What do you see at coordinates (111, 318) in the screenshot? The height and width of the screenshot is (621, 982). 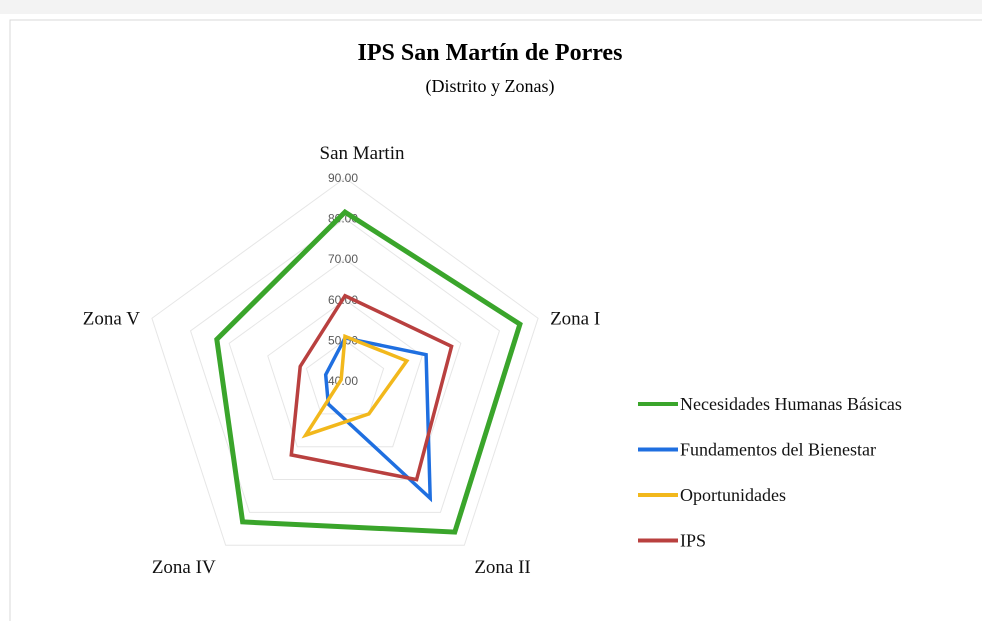 I see `category-label: Zona V` at bounding box center [111, 318].